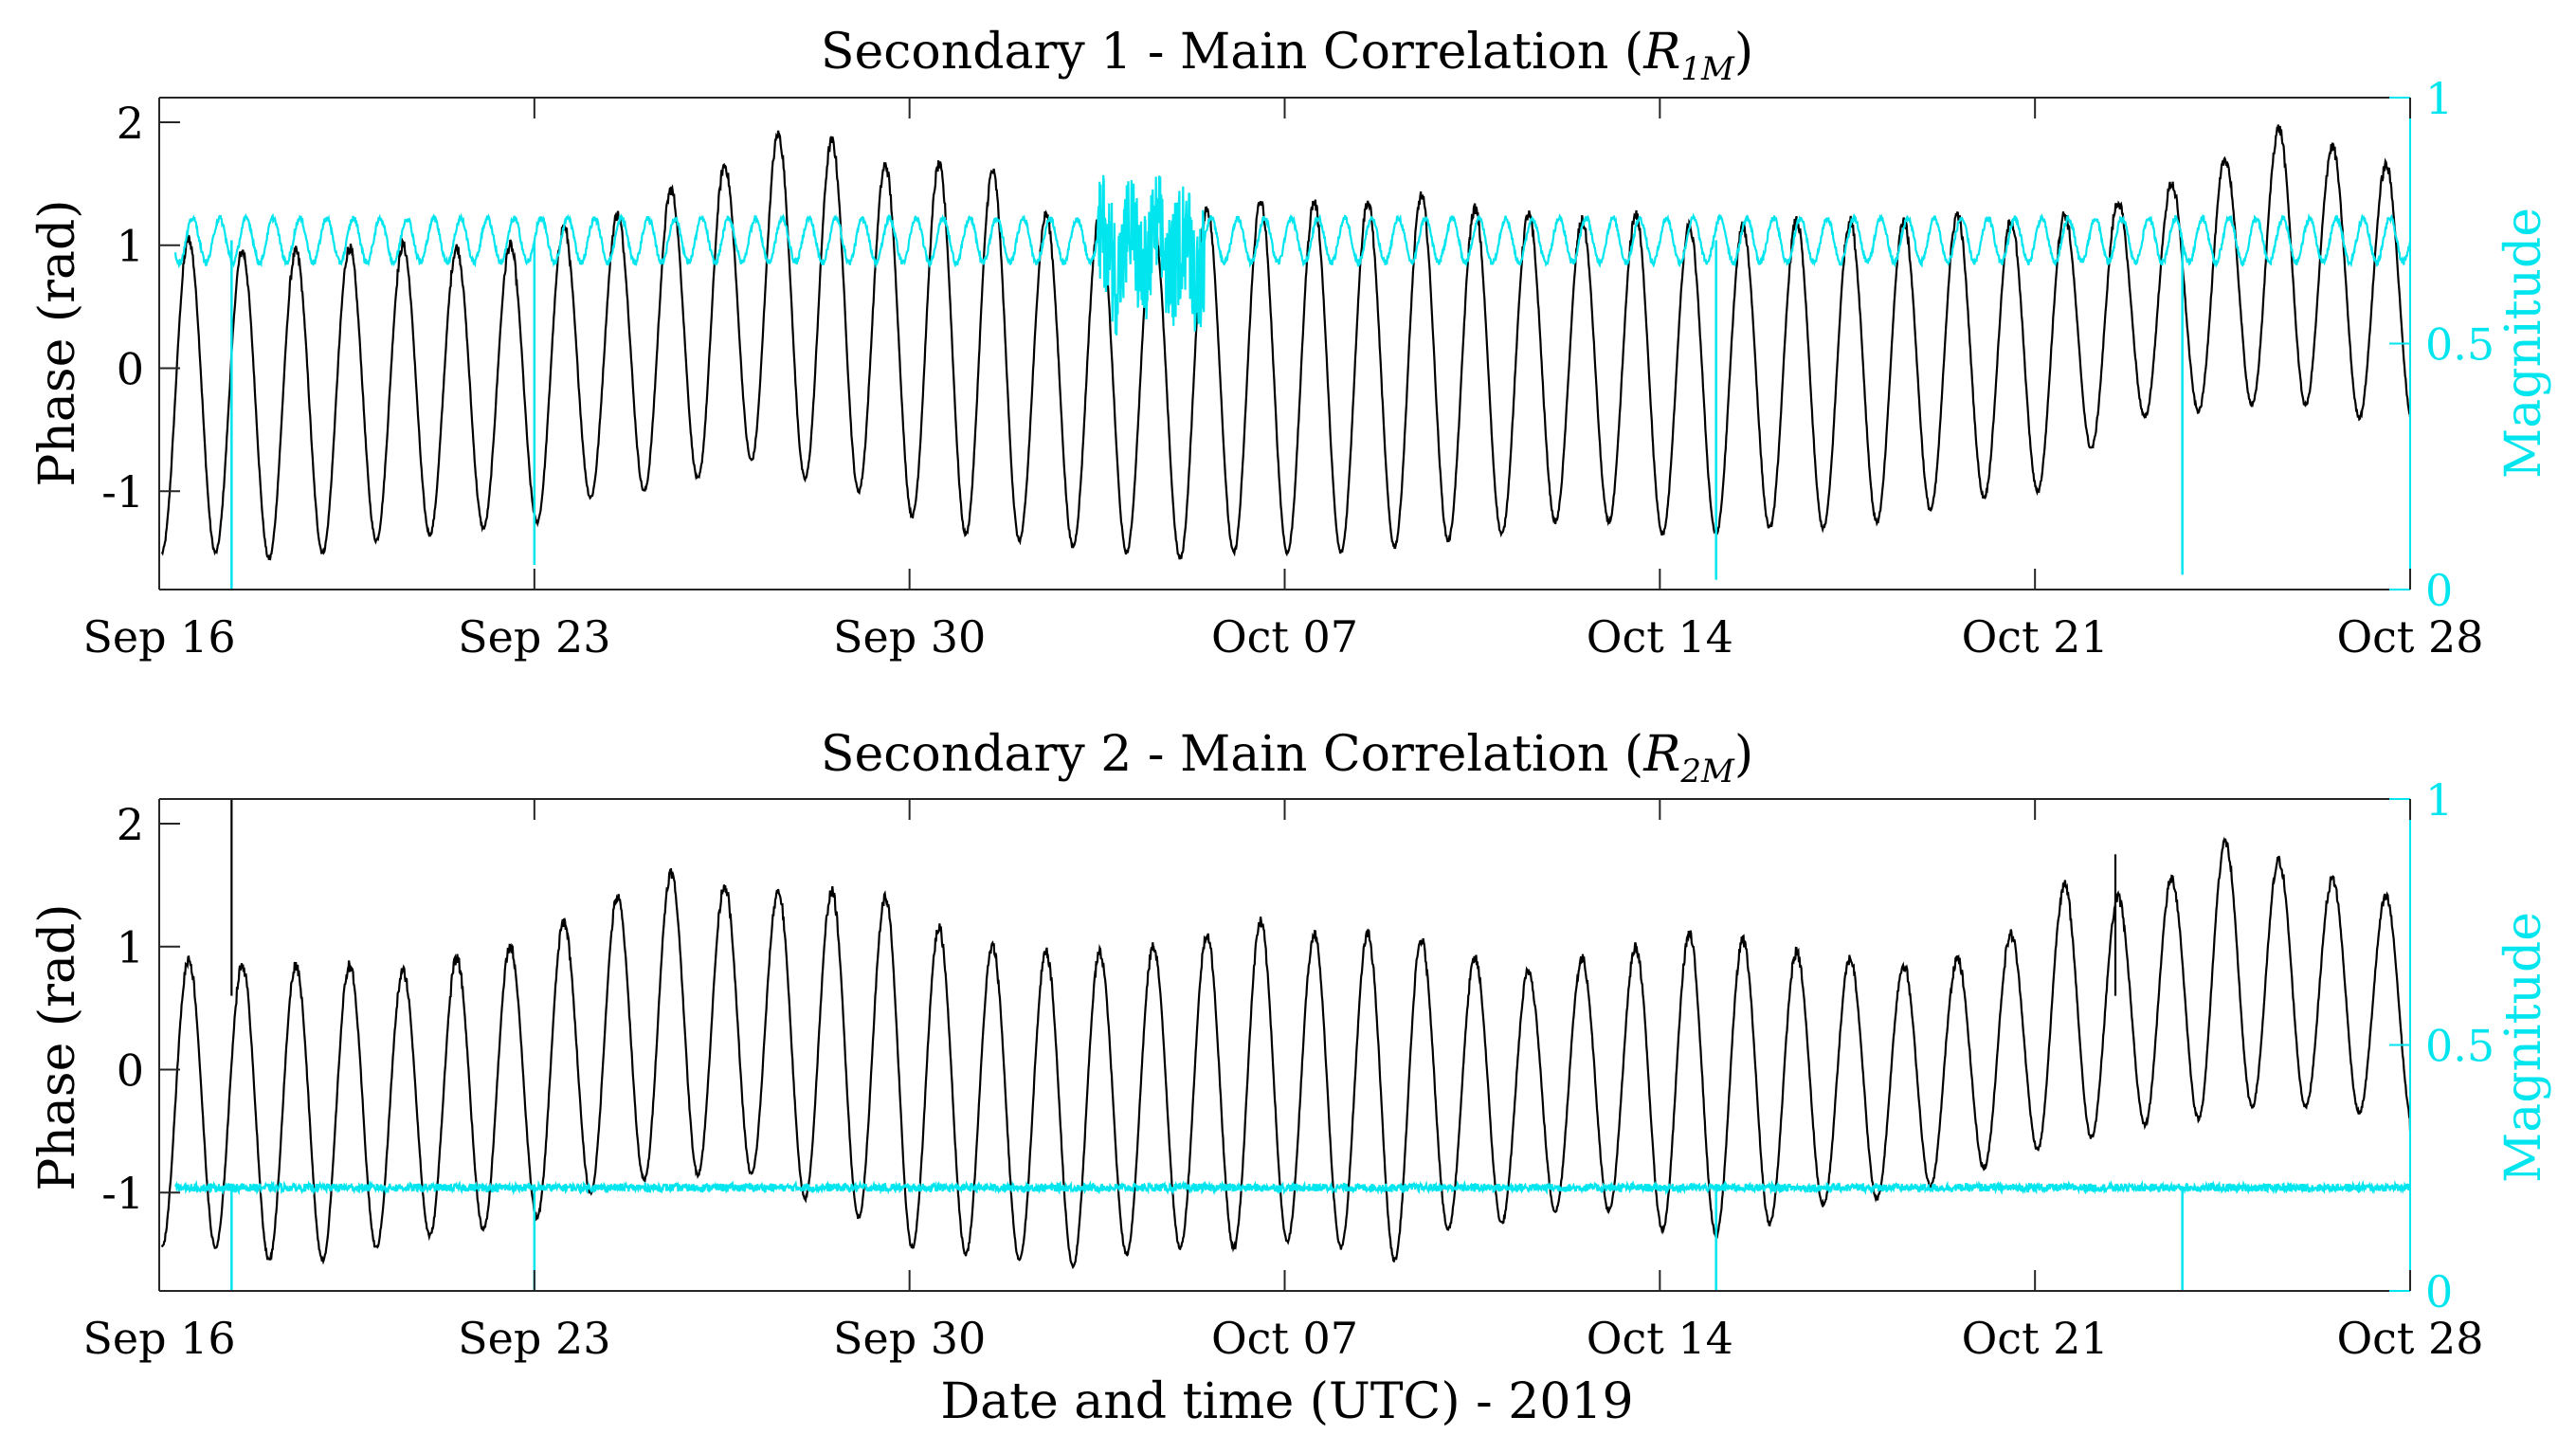 The image size is (2576, 1453). What do you see at coordinates (2036, 1338) in the screenshot?
I see `panel-2-xtick-label: Oct 21` at bounding box center [2036, 1338].